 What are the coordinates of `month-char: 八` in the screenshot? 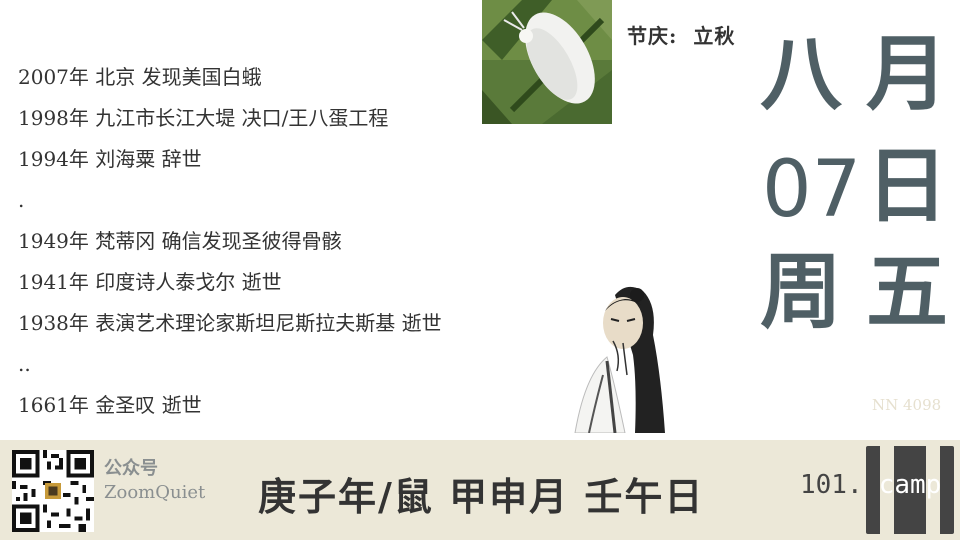 It's located at (801, 74).